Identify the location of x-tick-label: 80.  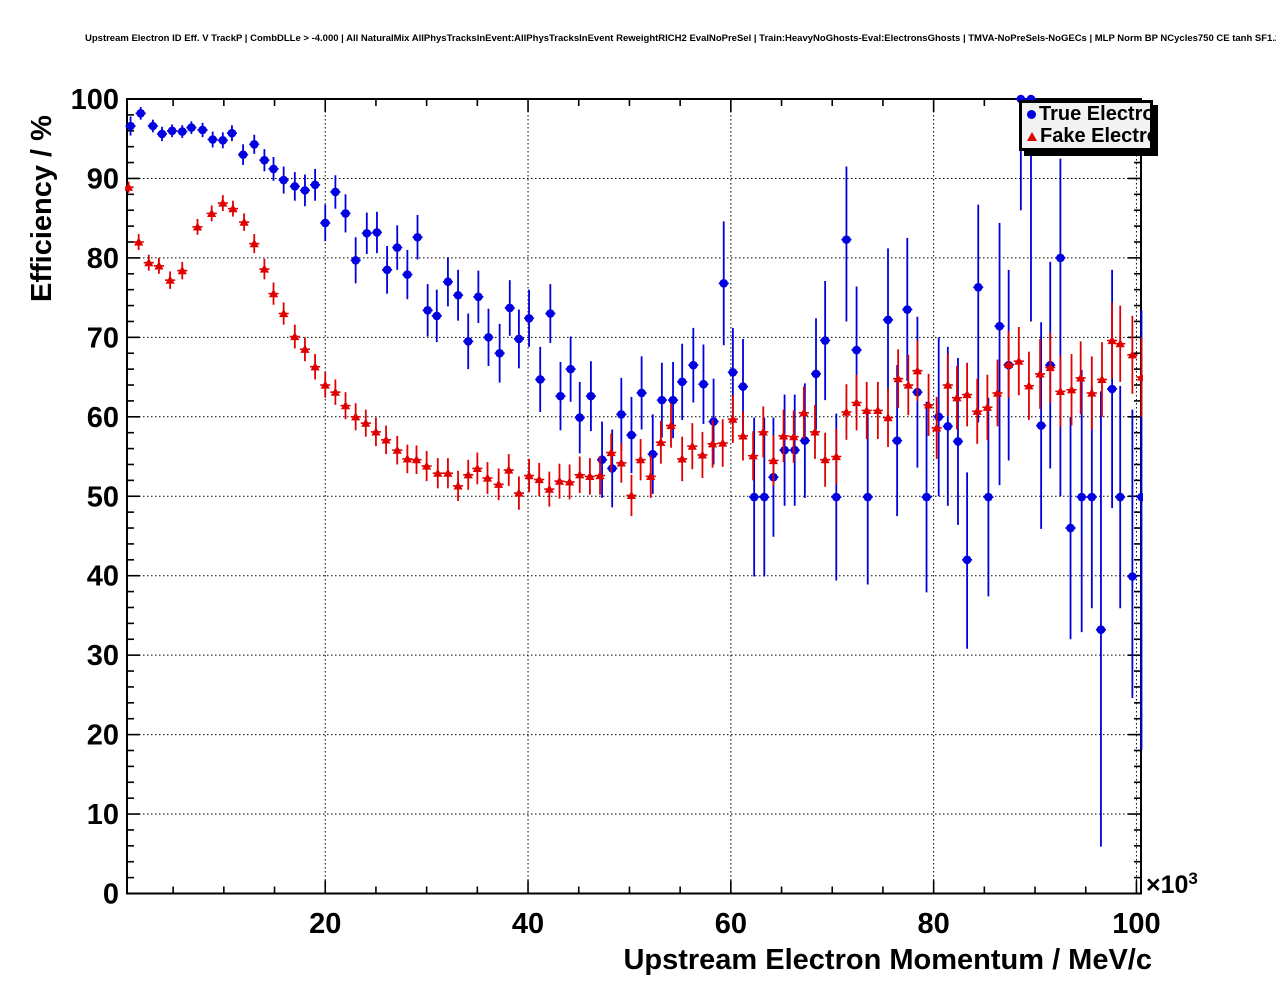
(934, 924).